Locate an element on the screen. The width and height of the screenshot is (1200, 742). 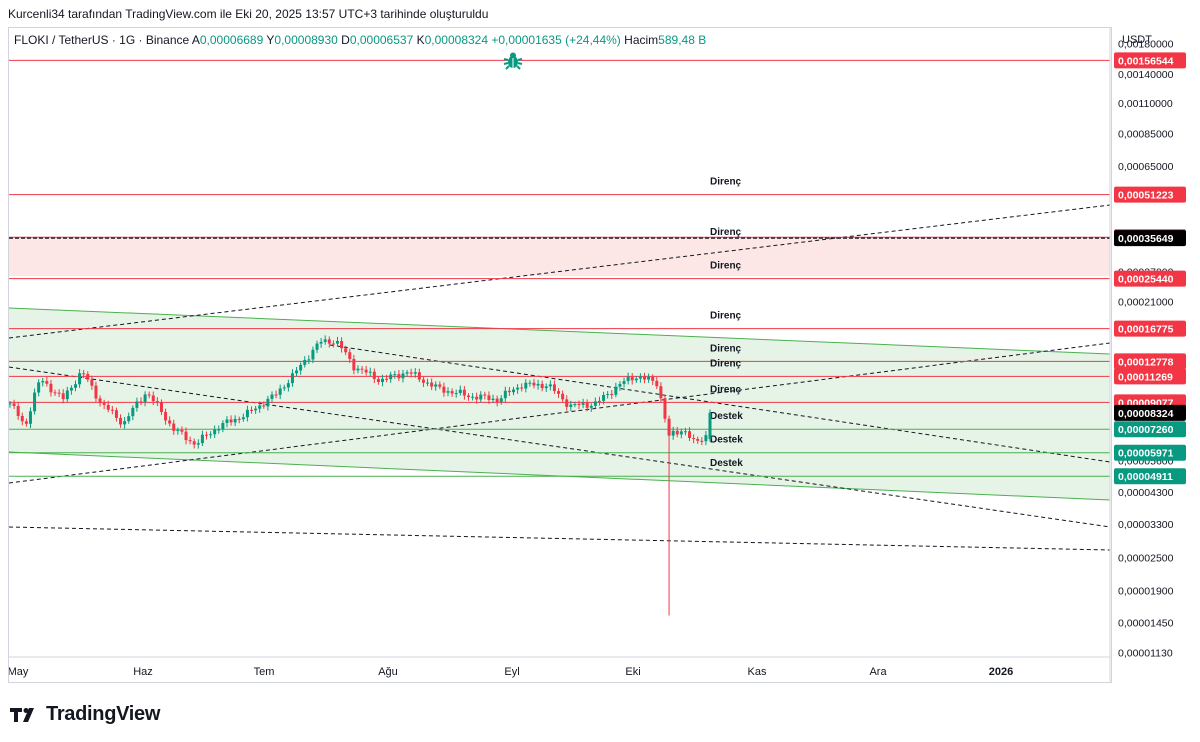
brand: TradingView is located at coordinates (85, 714).